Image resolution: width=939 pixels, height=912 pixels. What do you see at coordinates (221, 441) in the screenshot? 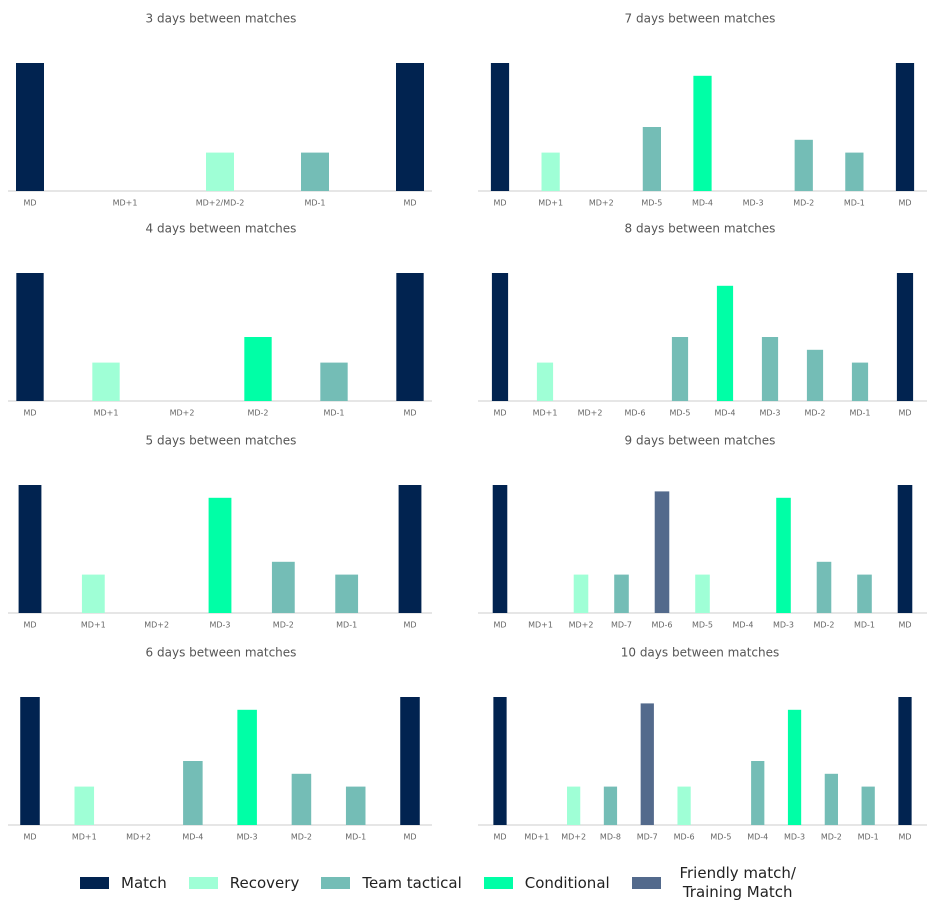
I see `chart-title: 5 days between matches` at bounding box center [221, 441].